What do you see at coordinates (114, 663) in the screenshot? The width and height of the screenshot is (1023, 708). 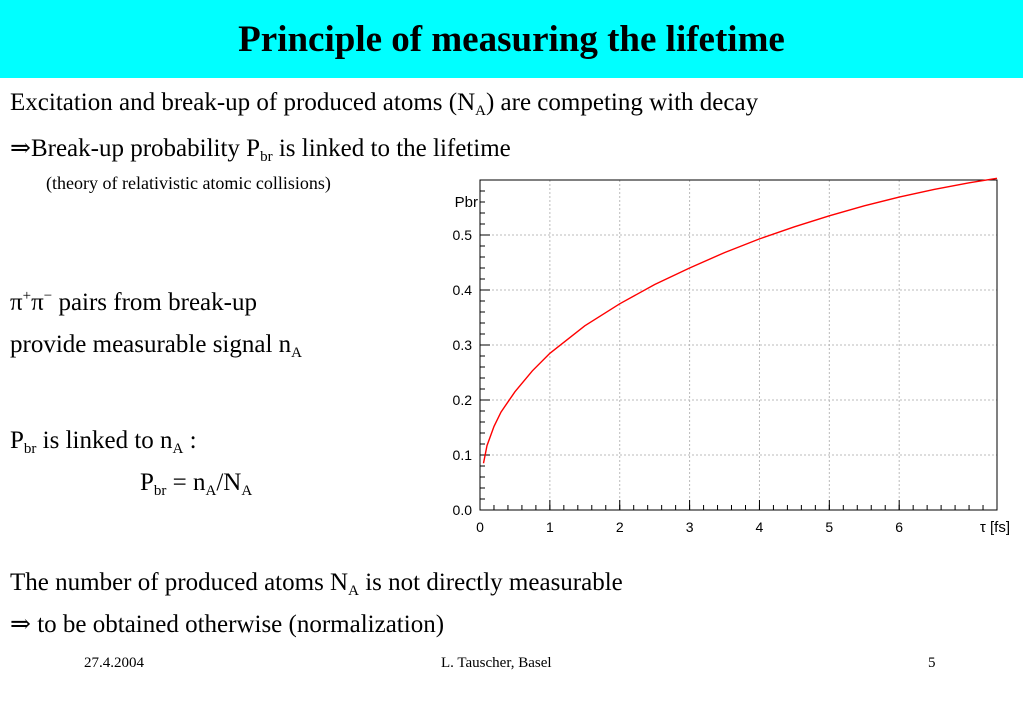 I see `footer-date: 27.4.2004` at bounding box center [114, 663].